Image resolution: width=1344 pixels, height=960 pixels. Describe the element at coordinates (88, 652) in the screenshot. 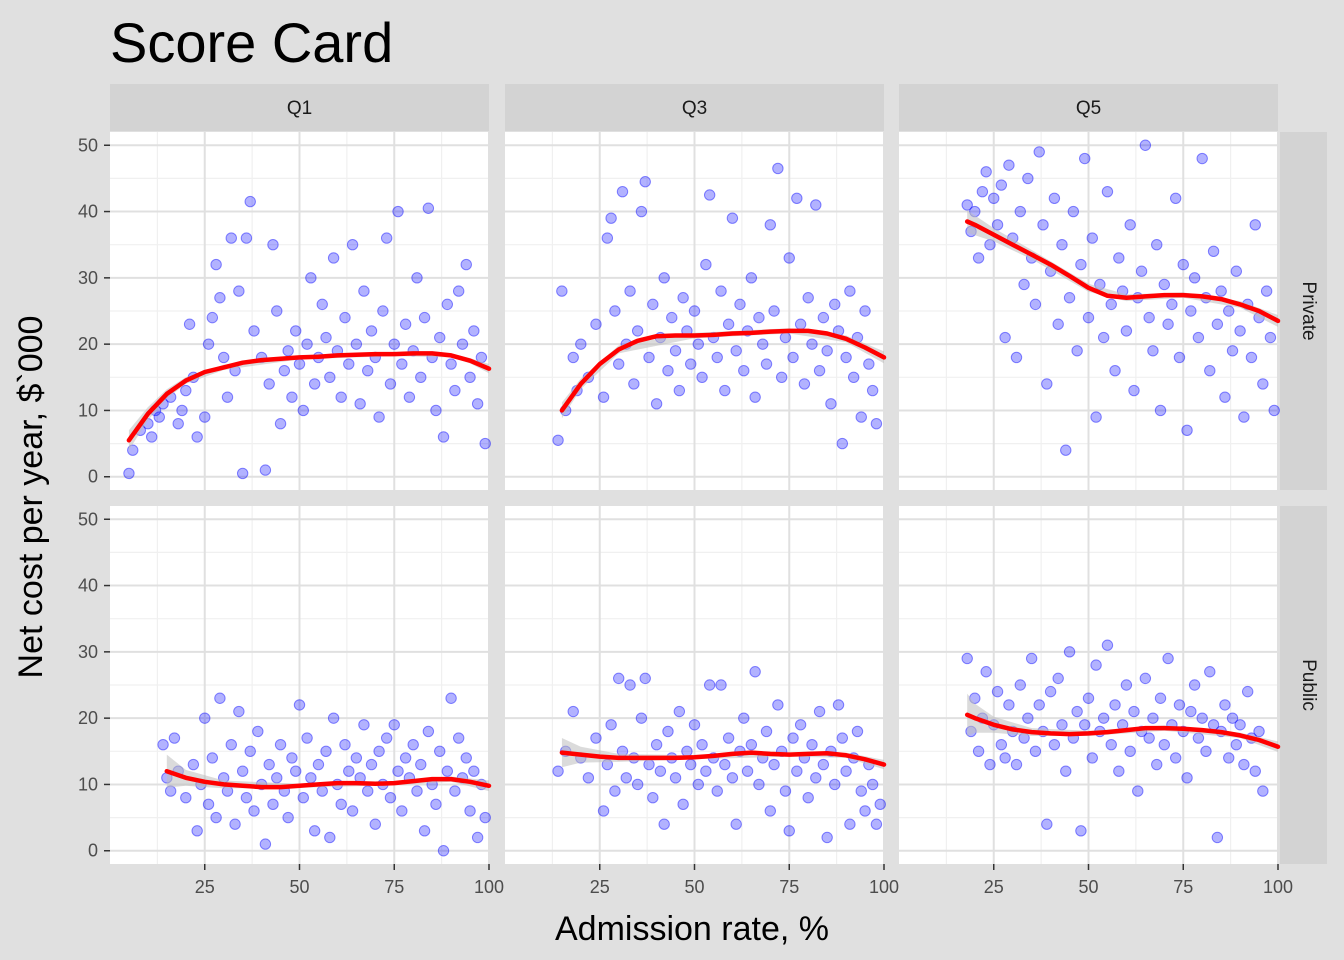

I see `y-tick-label: 30` at that location.